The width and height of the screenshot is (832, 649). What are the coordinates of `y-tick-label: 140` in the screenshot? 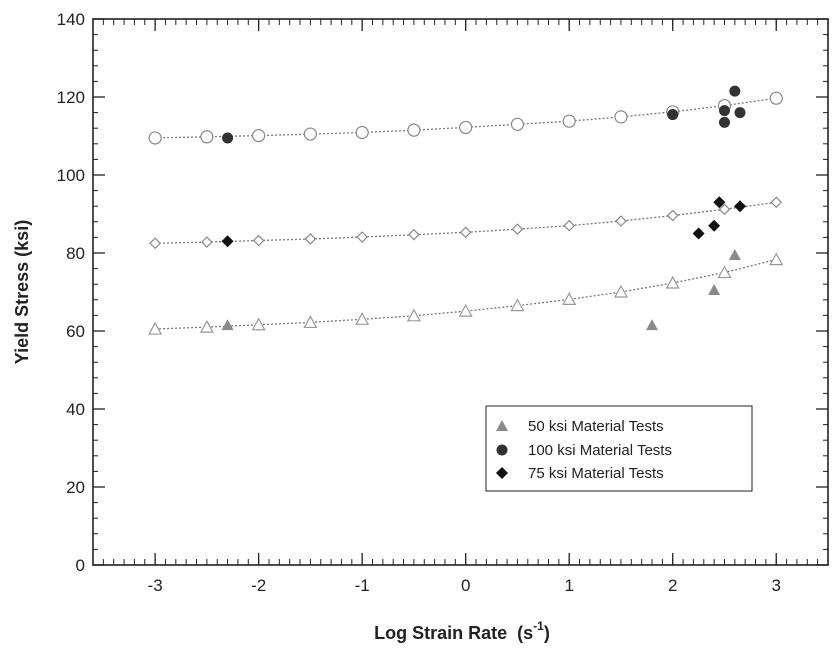 It's located at (71, 19).